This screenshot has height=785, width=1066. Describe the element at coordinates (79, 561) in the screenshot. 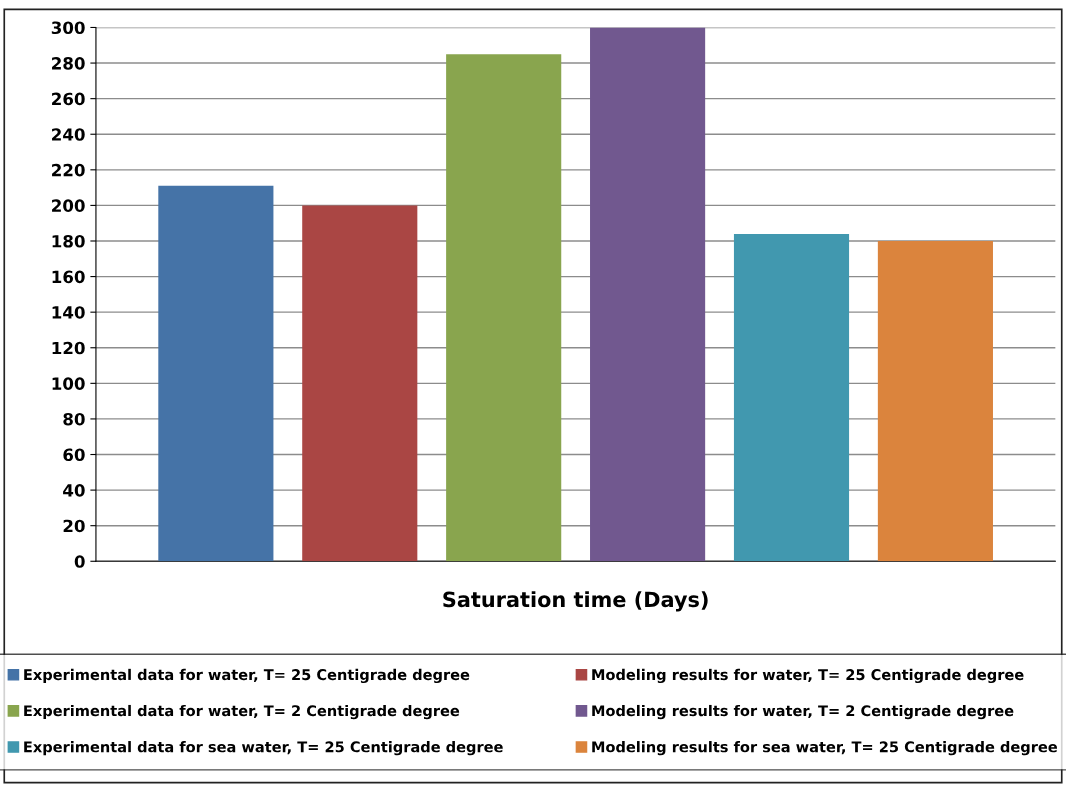

I see `y-tick-label: 0` at that location.